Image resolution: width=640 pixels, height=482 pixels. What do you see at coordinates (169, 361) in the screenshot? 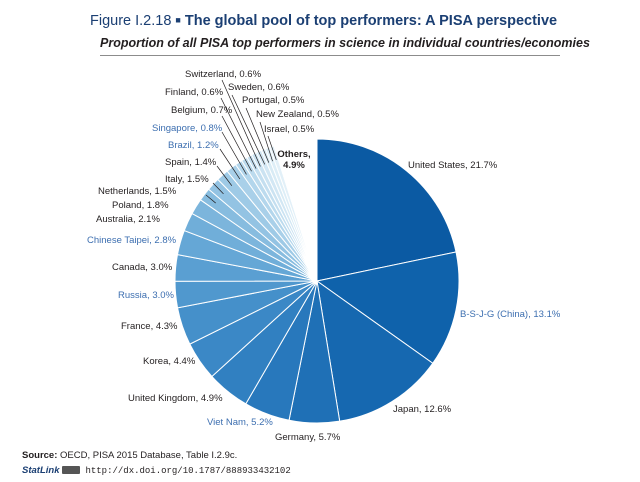
I see `pie-label: Korea, 4.4%` at bounding box center [169, 361].